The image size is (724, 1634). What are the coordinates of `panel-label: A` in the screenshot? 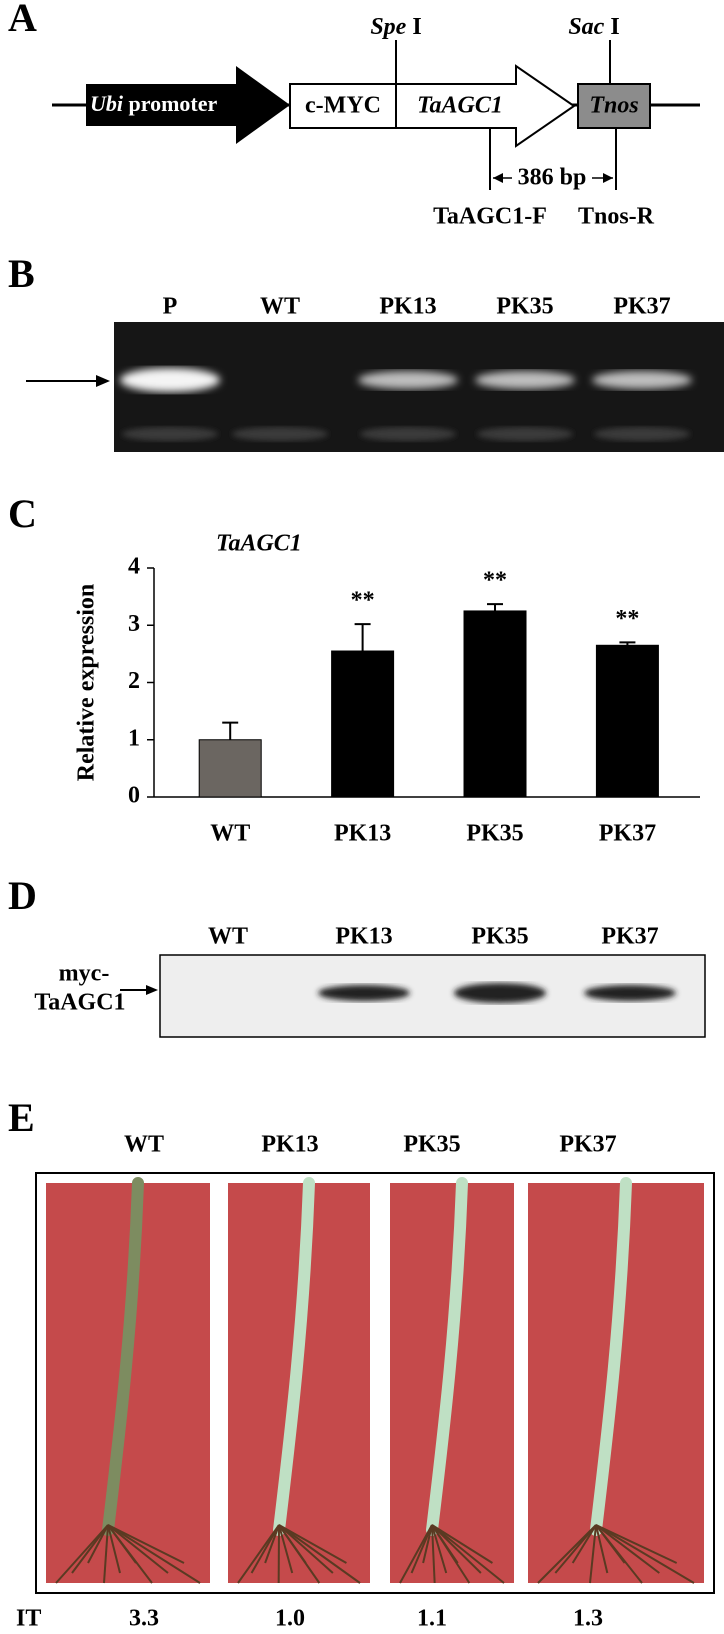 It's located at (22, 20).